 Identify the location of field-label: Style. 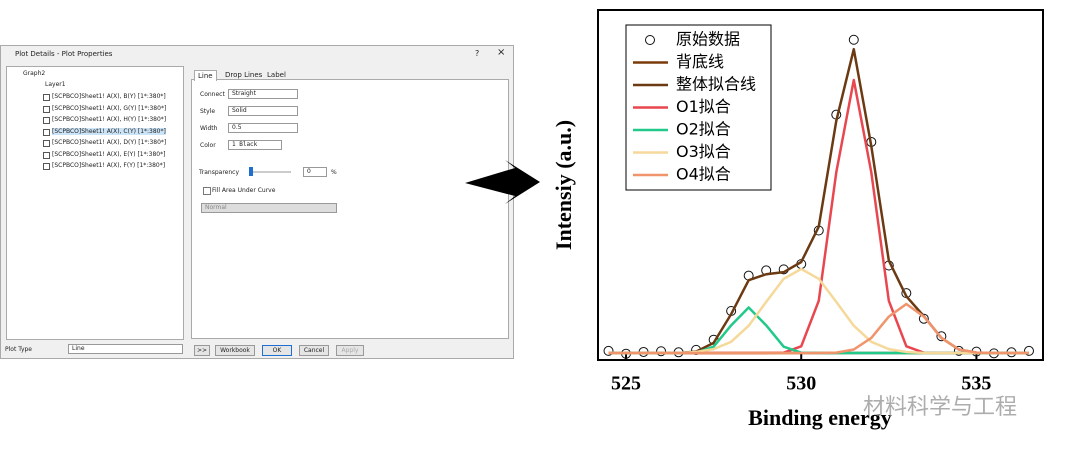
(208, 111).